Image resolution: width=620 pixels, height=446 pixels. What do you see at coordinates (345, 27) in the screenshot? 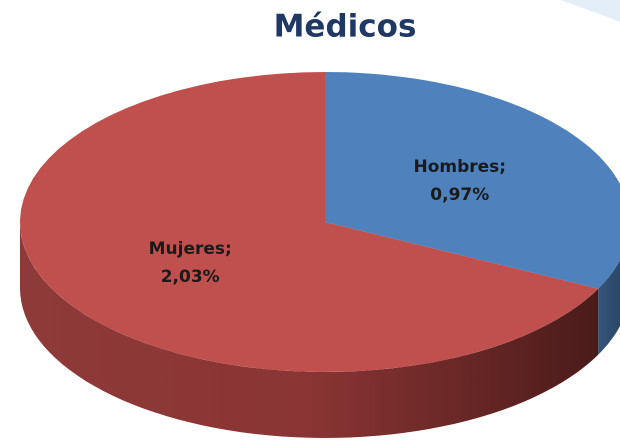
I see `chart-title: Médicos` at bounding box center [345, 27].